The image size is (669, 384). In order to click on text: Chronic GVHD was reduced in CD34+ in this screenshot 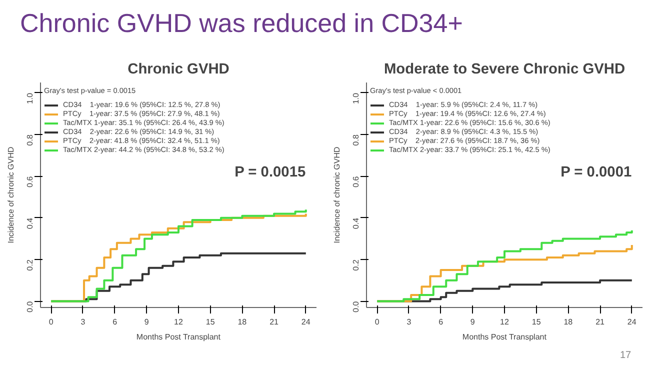, I will do `click(241, 23)`.